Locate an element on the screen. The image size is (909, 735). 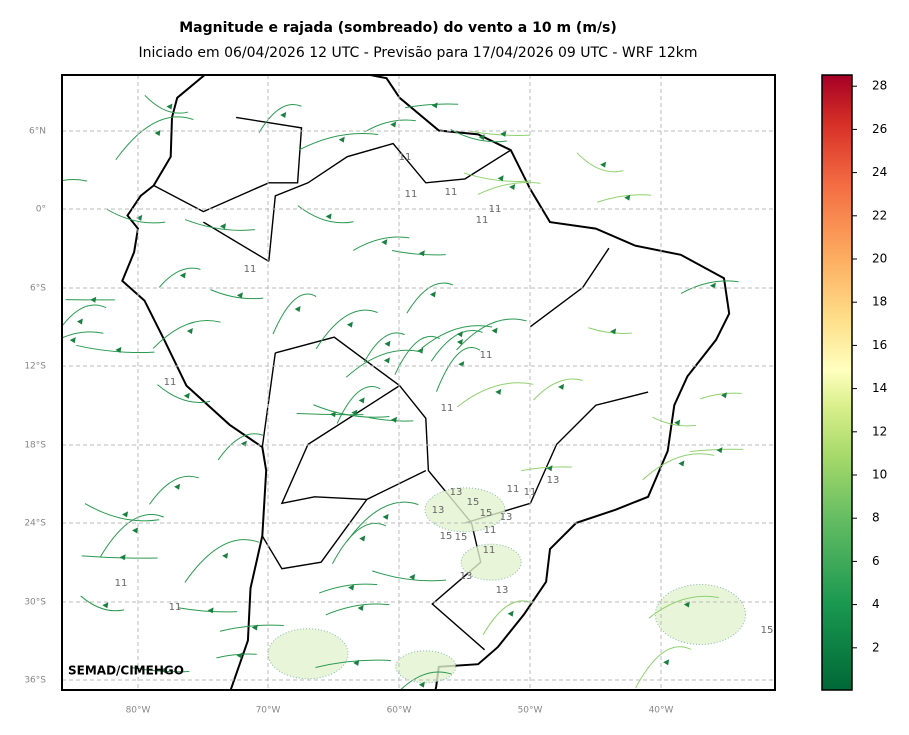
lon-label: 50°W is located at coordinates (530, 711).